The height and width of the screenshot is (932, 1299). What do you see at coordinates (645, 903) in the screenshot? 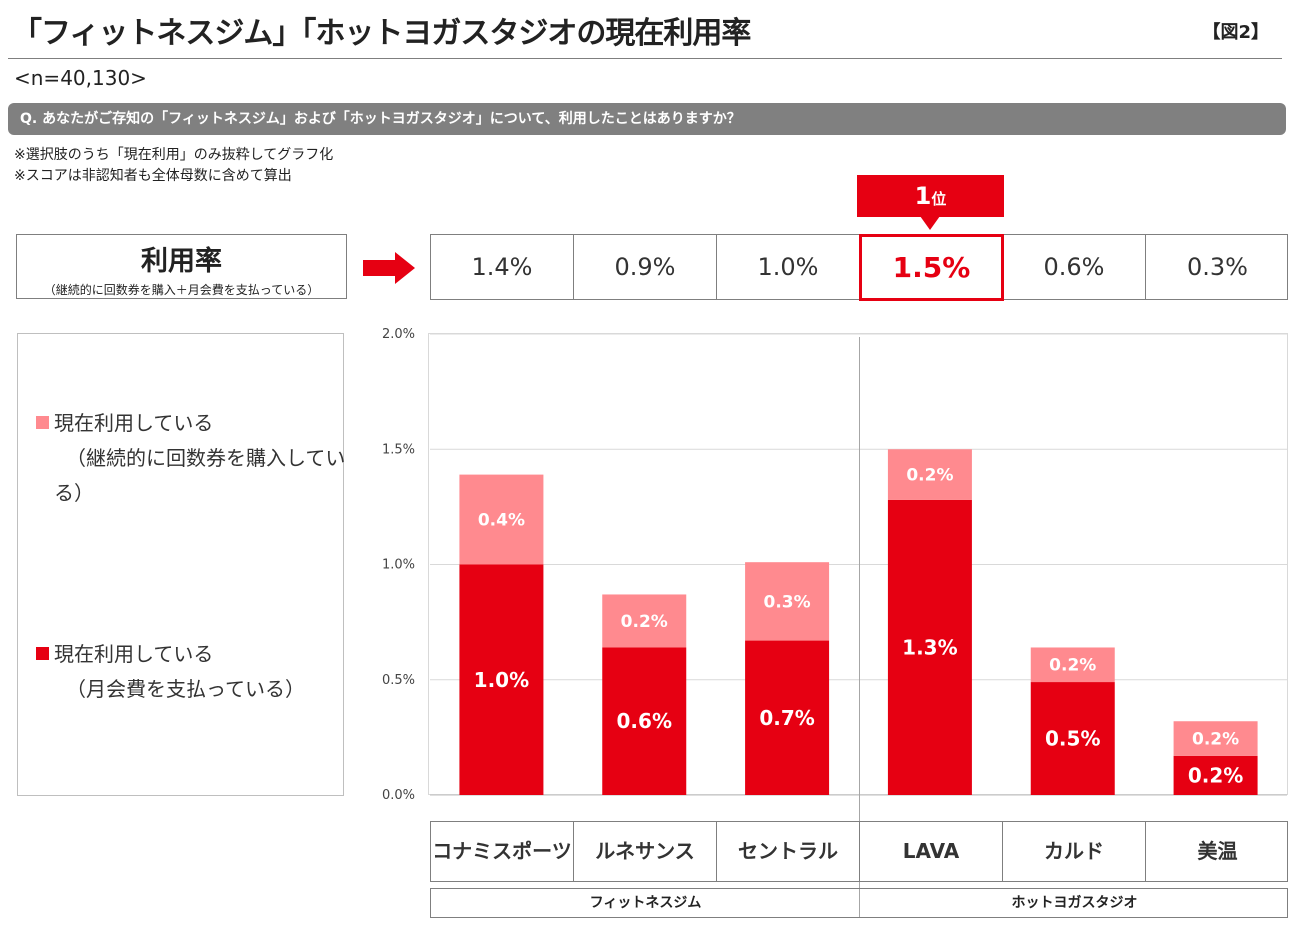
I see `group-label: フィットネスジム` at bounding box center [645, 903].